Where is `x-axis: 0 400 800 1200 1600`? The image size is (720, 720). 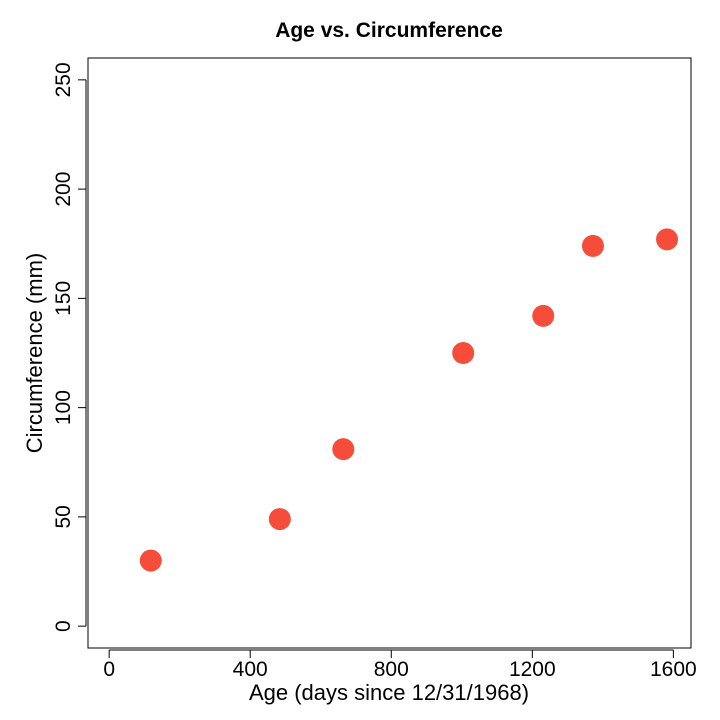
x-axis: 0 400 800 1200 1600 is located at coordinates (400, 665).